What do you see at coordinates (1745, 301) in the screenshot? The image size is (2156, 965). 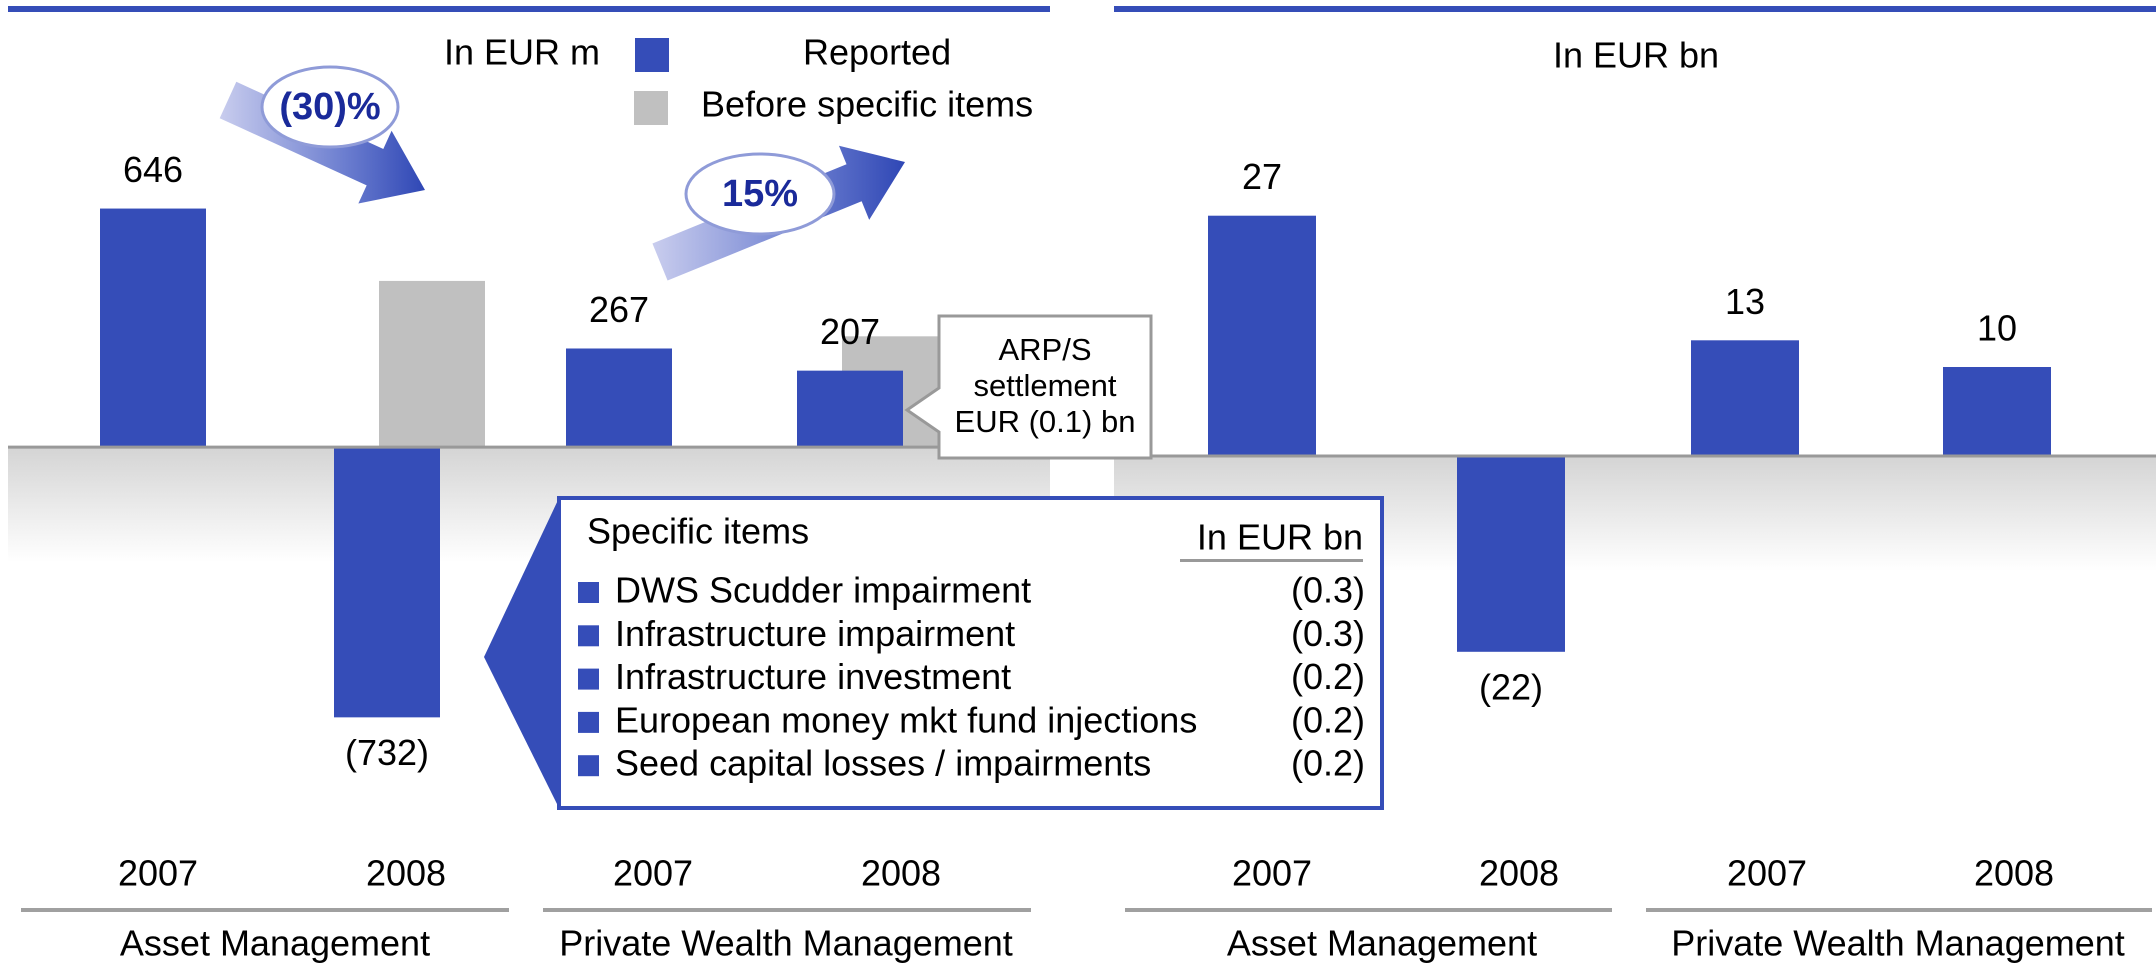 I see `value-label: 13` at bounding box center [1745, 301].